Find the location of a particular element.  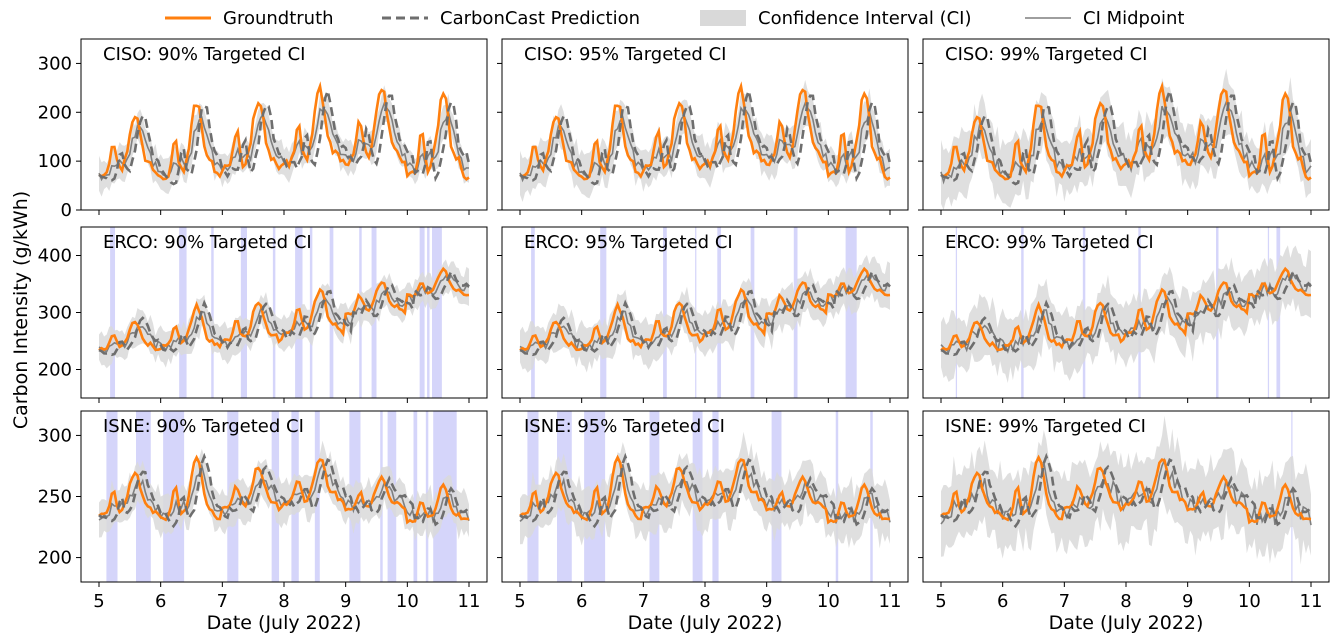

legend-entry: Groundtruth is located at coordinates (249, 18).